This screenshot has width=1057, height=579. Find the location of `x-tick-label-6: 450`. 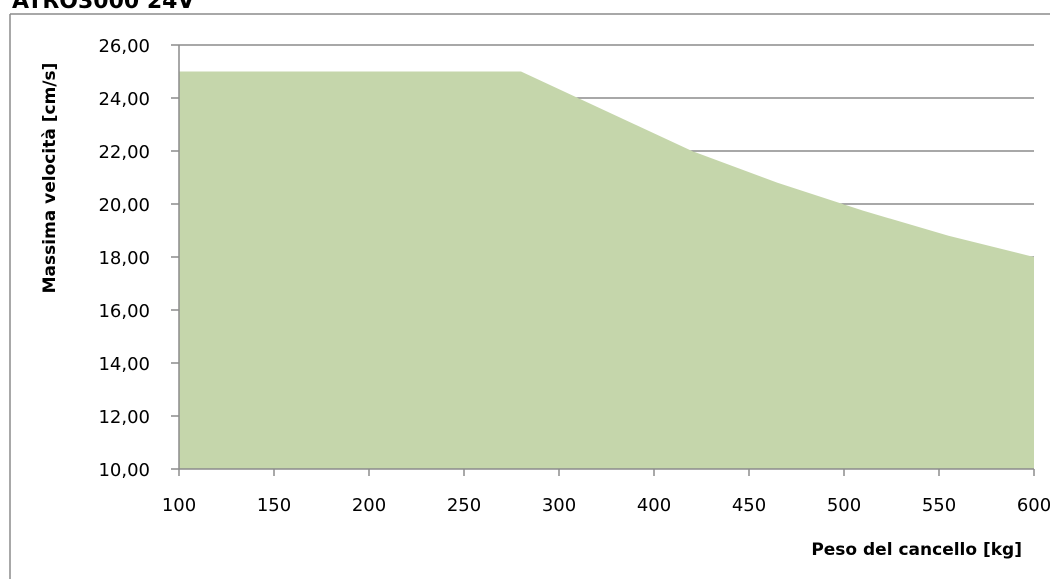

x-tick-label-6: 450 is located at coordinates (749, 505).